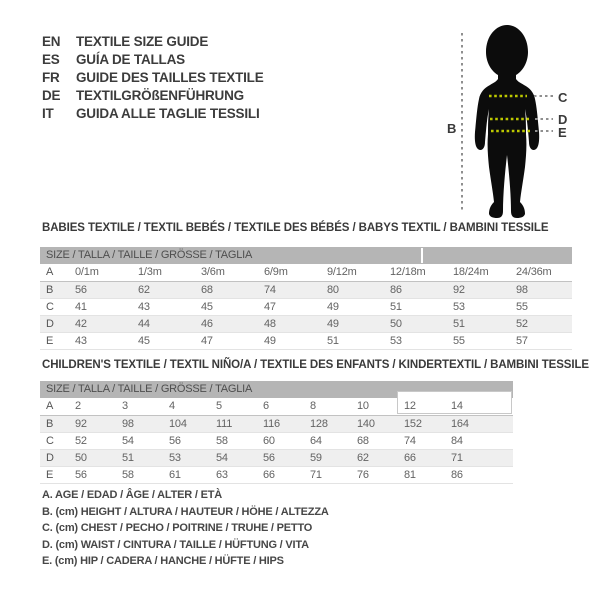  I want to click on label-chest-c: C, so click(563, 97).